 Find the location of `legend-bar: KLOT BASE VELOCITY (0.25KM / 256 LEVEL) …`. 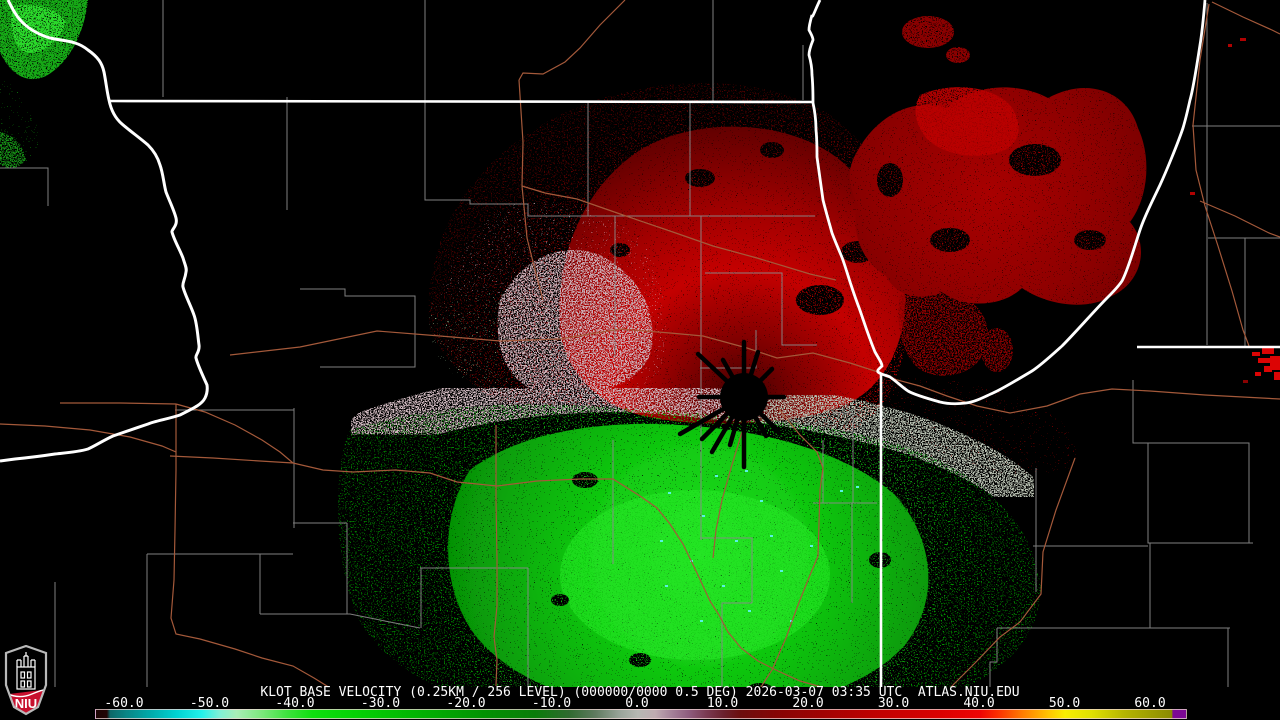

legend-bar: KLOT BASE VELOCITY (0.25KM / 256 LEVEL) … is located at coordinates (640, 702).